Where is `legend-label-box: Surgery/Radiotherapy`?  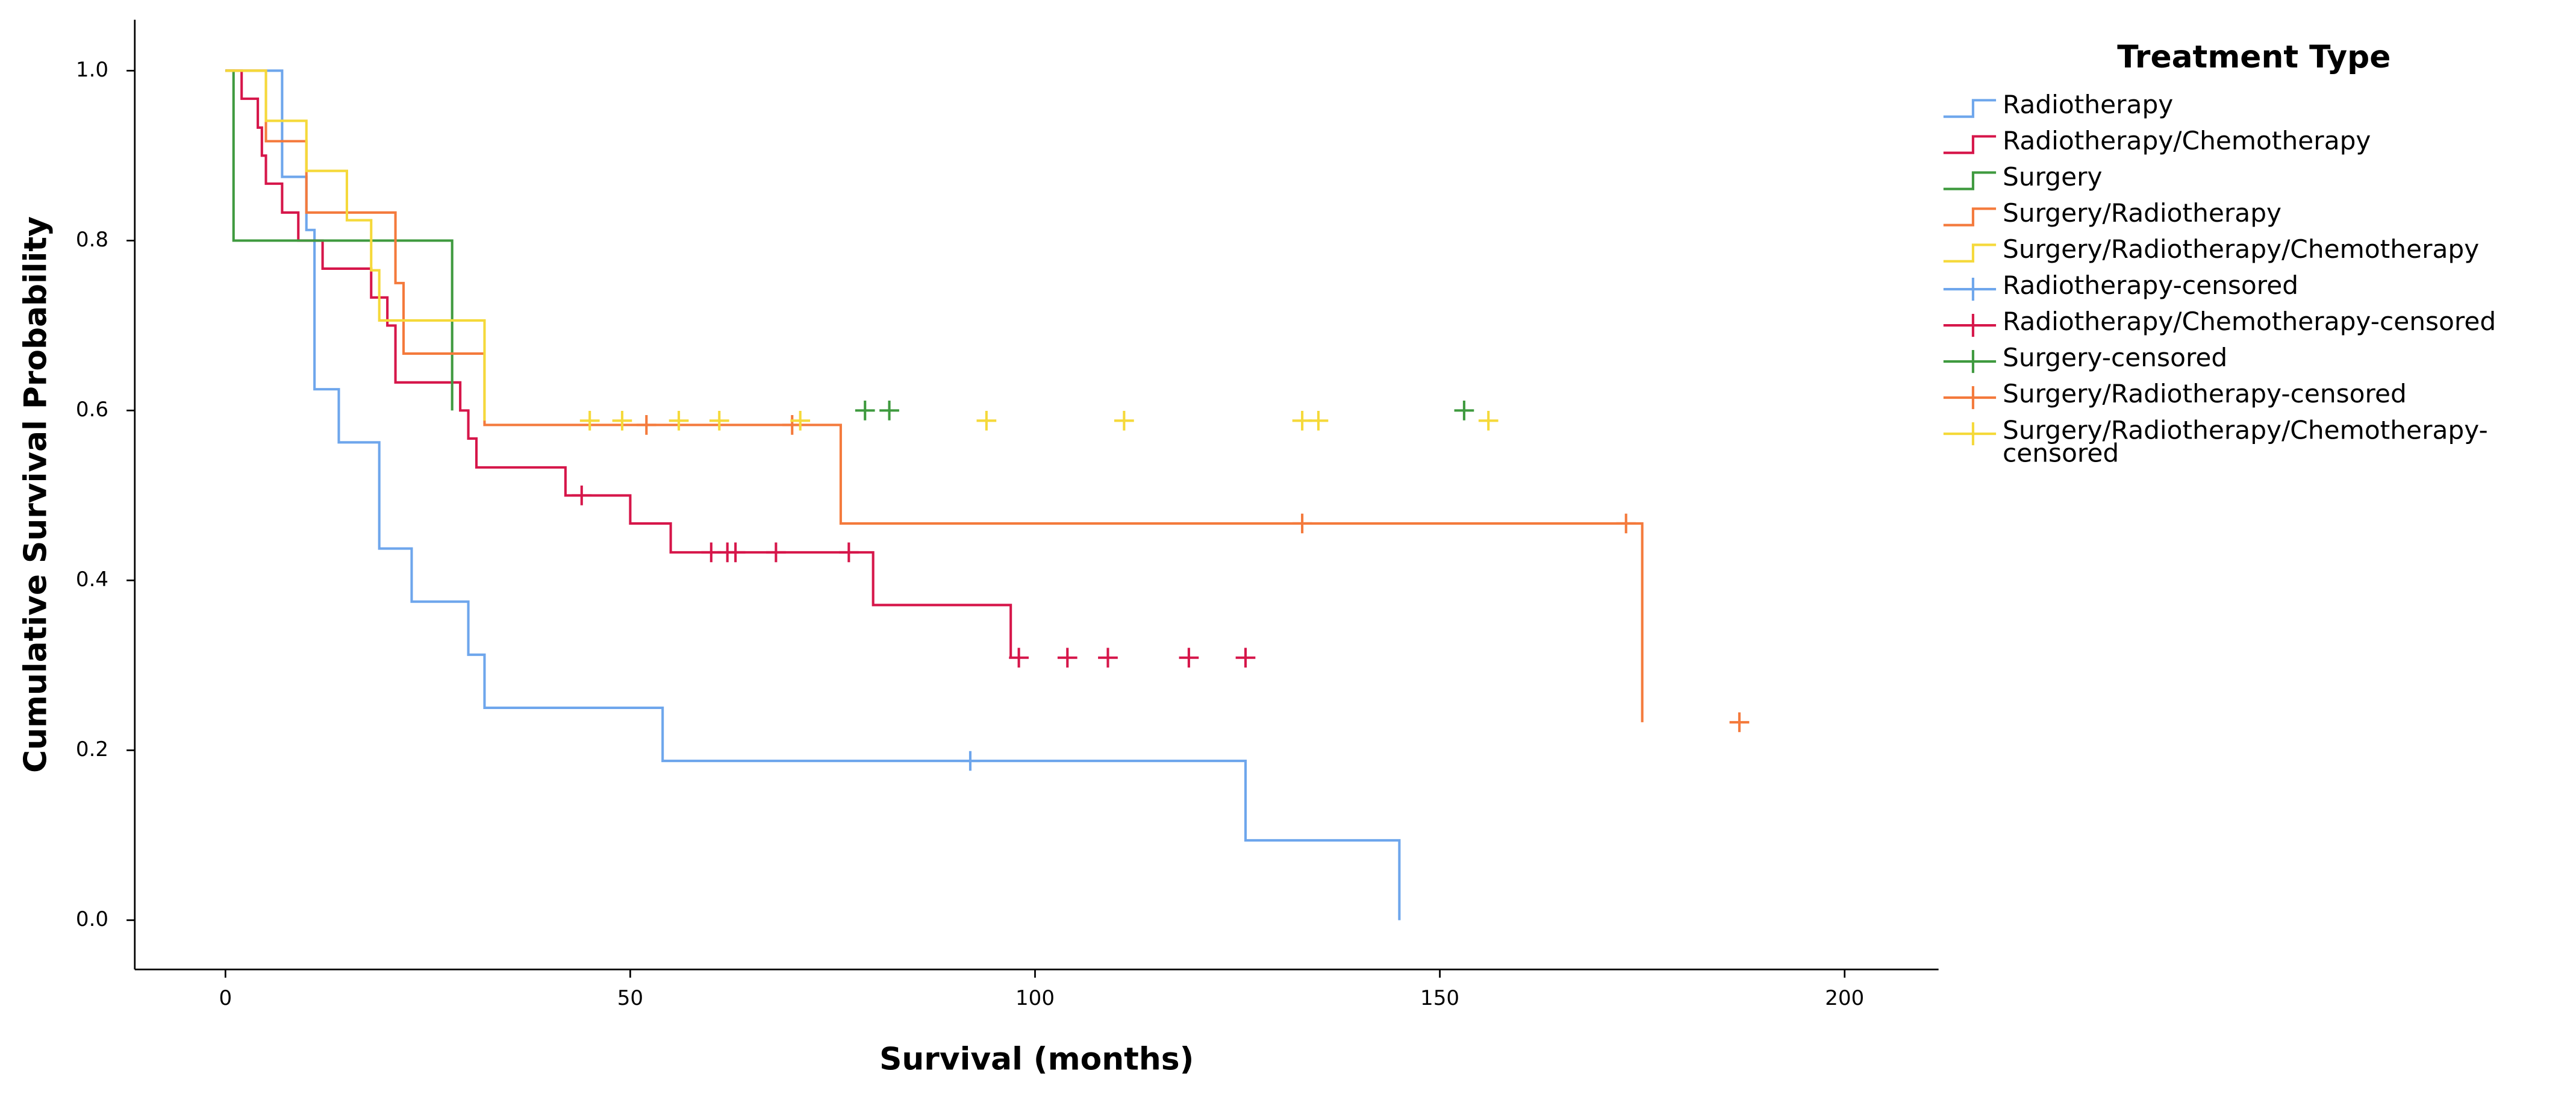 legend-label-box: Surgery/Radiotherapy is located at coordinates (2142, 215).